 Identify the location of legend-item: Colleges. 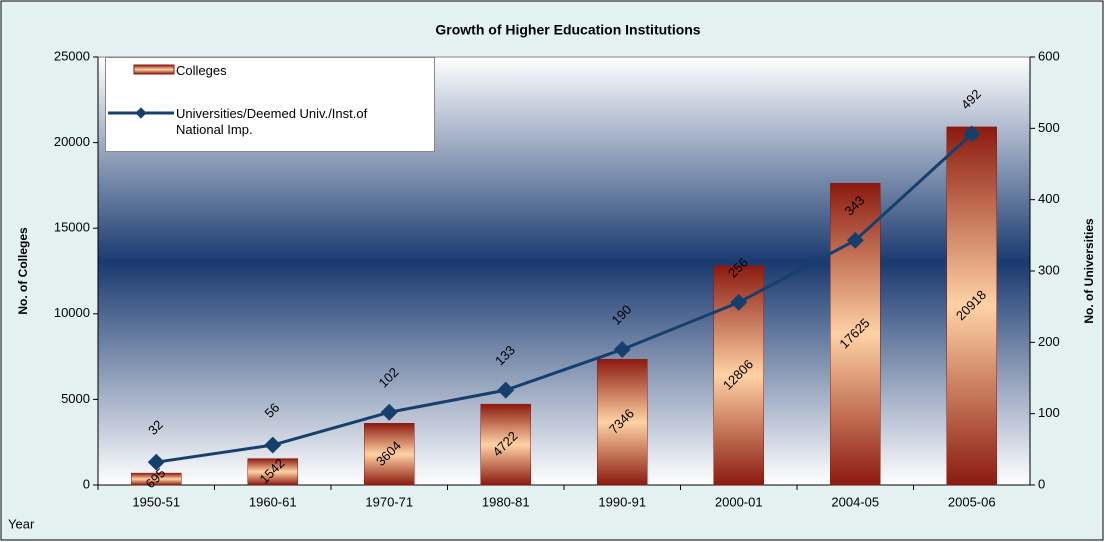
(261, 71).